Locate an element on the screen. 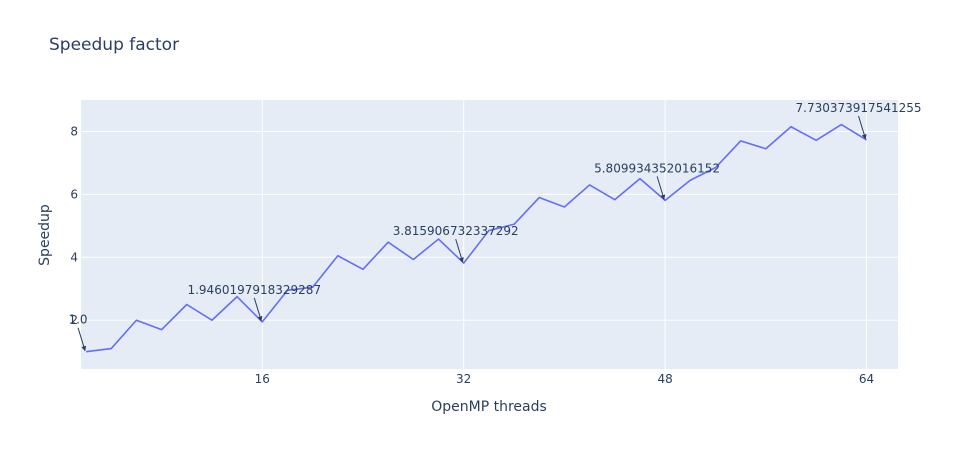  annotation-label: 1.0 is located at coordinates (77, 320).